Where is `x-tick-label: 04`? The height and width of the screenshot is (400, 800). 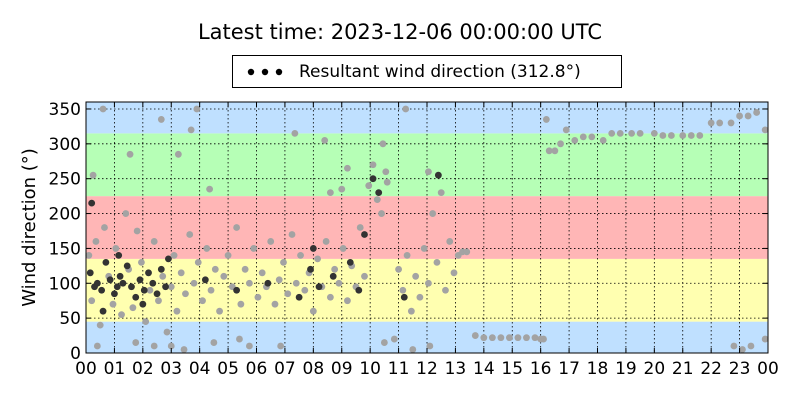 x-tick-label: 04 is located at coordinates (200, 369).